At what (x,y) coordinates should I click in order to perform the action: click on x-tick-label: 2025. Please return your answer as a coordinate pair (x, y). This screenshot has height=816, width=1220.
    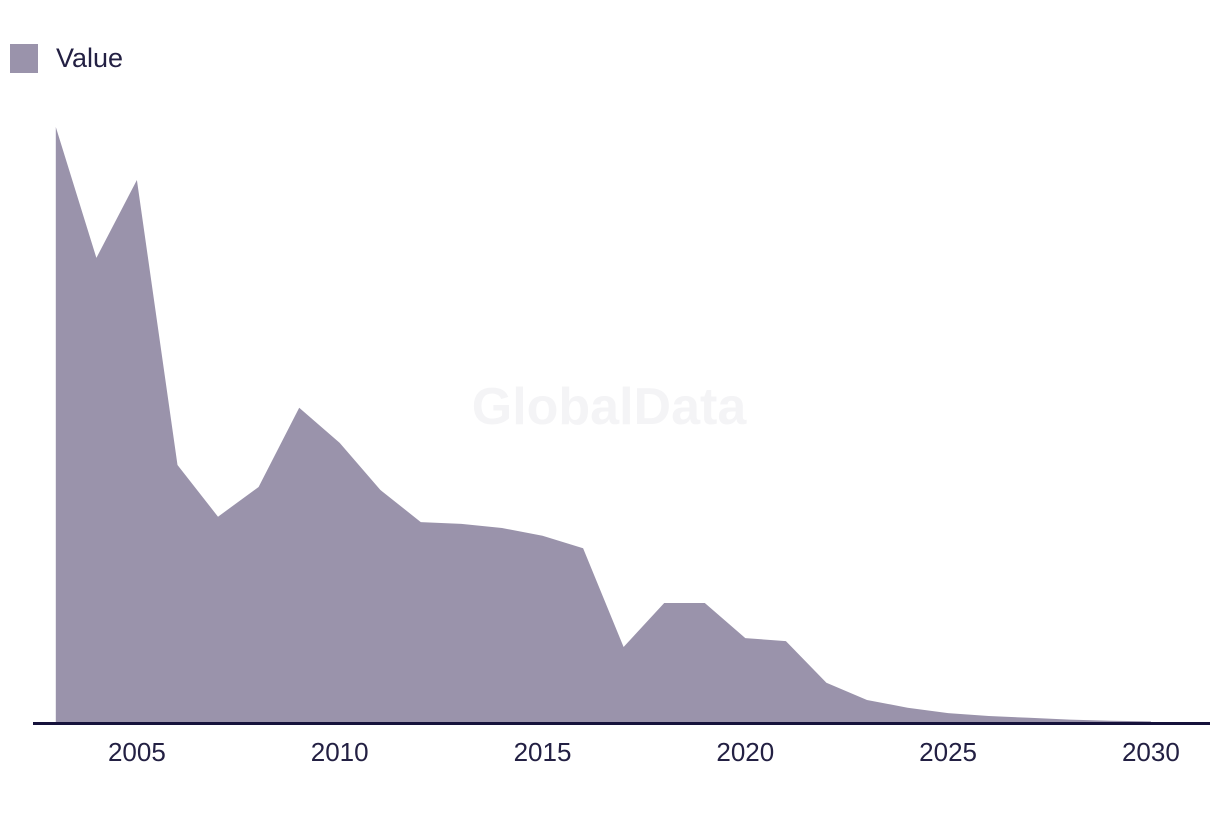
    Looking at the image, I should click on (948, 752).